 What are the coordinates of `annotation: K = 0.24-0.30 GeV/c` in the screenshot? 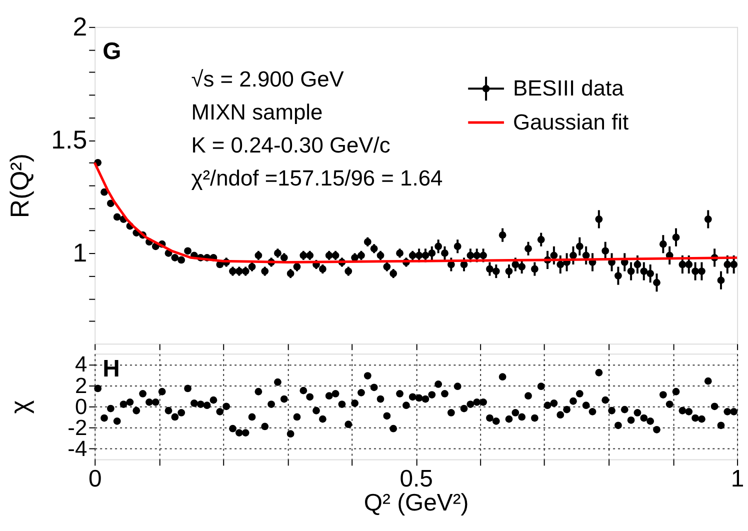 It's located at (290, 145).